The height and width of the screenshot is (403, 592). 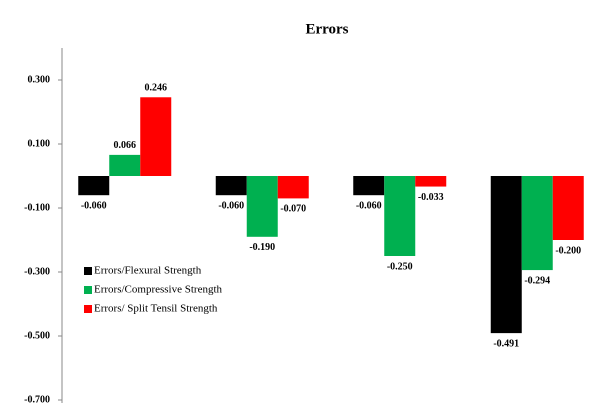 What do you see at coordinates (326, 29) in the screenshot?
I see `chart-title: Errors` at bounding box center [326, 29].